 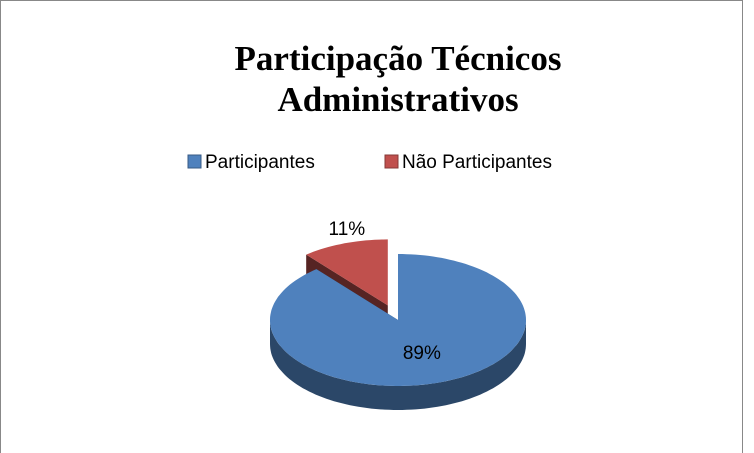 I want to click on data-label: 11%, so click(x=347, y=229).